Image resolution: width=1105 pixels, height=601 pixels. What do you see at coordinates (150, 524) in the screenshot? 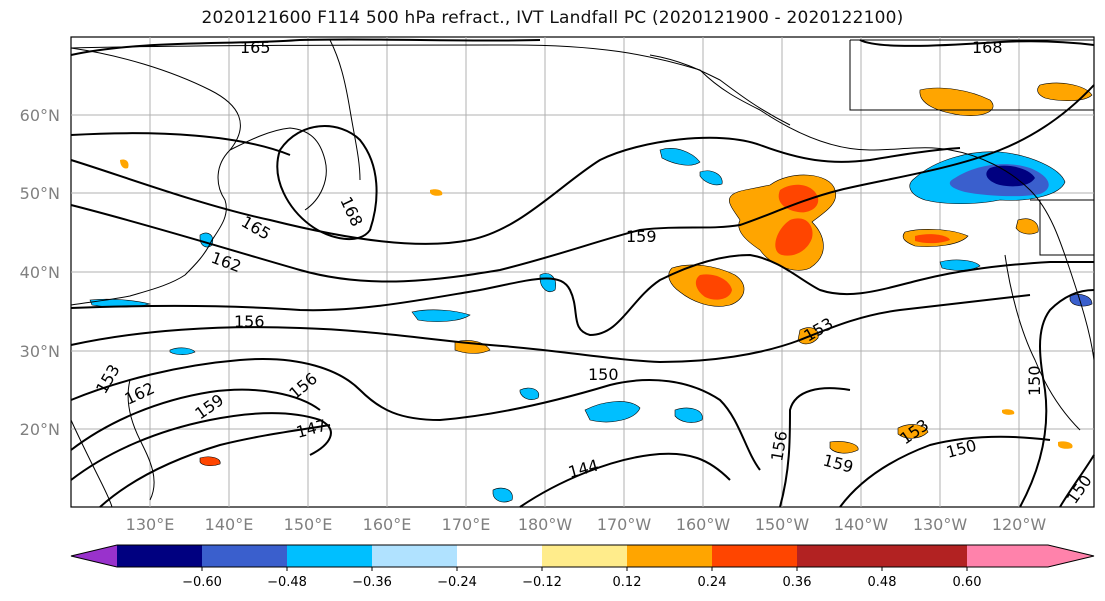
I see `longitude-label: 130°E` at bounding box center [150, 524].